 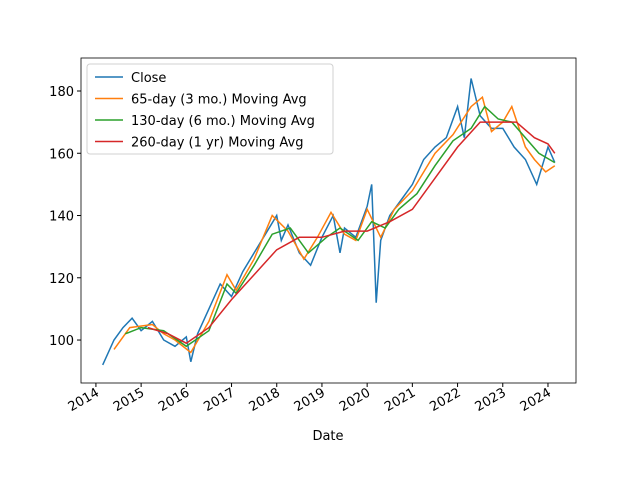 What do you see at coordinates (217, 143) in the screenshot?
I see `legend-label: 260-day (1 yr) Moving Avg` at bounding box center [217, 143].